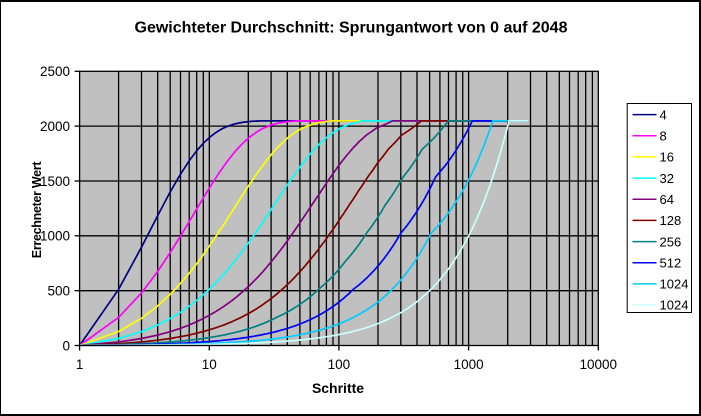 The width and height of the screenshot is (701, 416). I want to click on svg-text: 16, so click(667, 157).